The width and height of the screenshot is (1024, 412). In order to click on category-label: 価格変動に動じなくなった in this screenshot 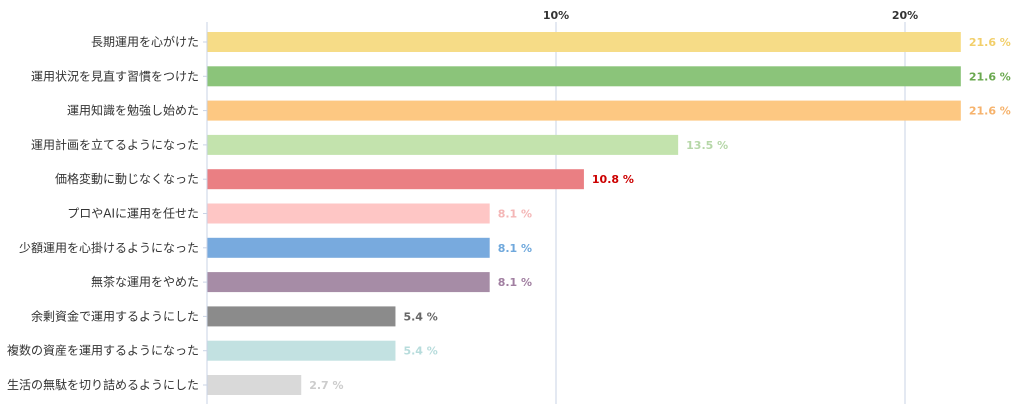, I will do `click(127, 178)`.